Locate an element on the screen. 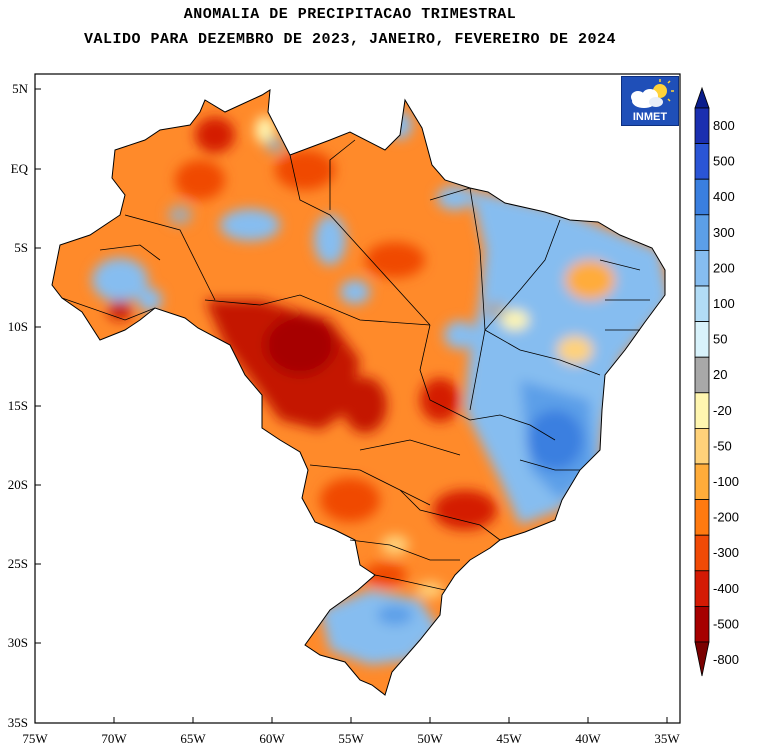  lat-label-eq: EQ is located at coordinates (20, 168).